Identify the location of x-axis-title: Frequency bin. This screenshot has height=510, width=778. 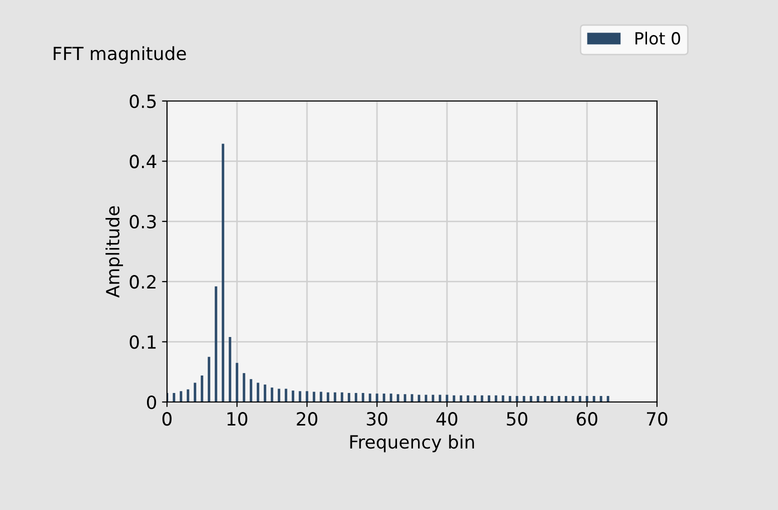
(412, 443).